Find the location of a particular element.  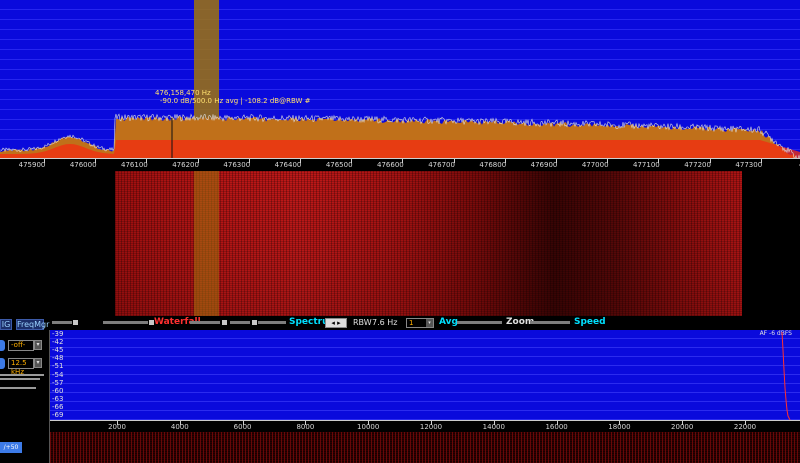

waterfall-label: Waterfall is located at coordinates (177, 322).